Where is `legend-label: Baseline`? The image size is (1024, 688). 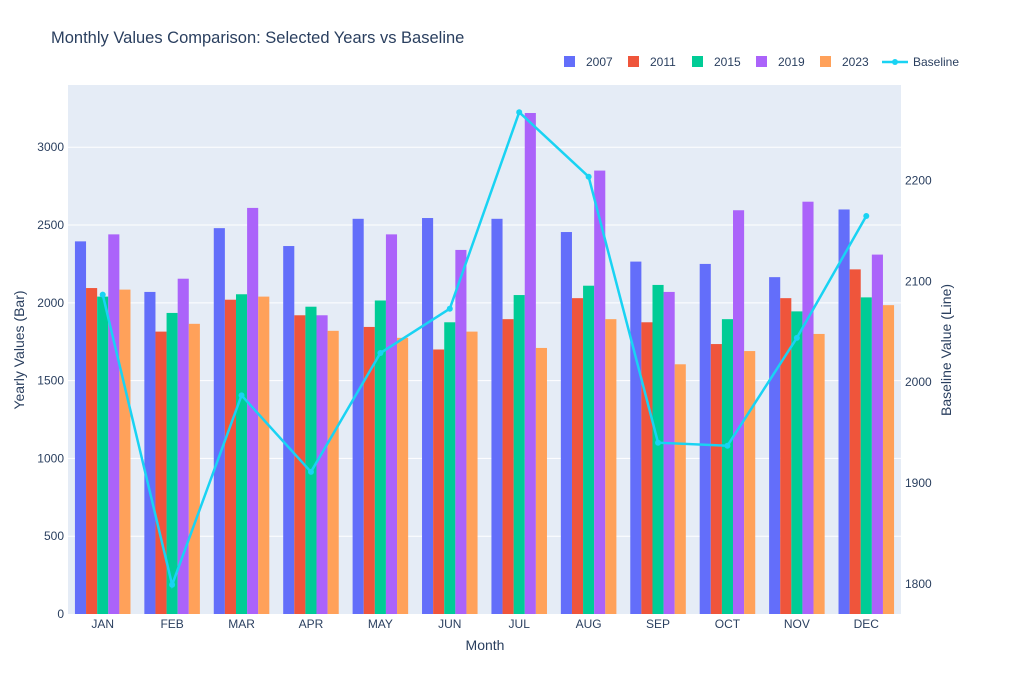 legend-label: Baseline is located at coordinates (936, 62).